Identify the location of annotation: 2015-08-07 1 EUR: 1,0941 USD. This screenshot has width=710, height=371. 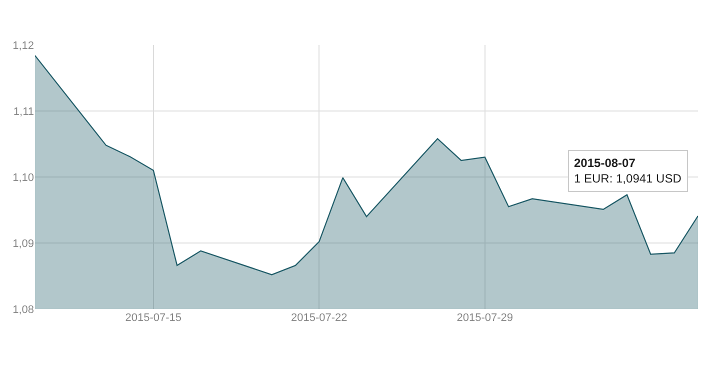
(628, 171).